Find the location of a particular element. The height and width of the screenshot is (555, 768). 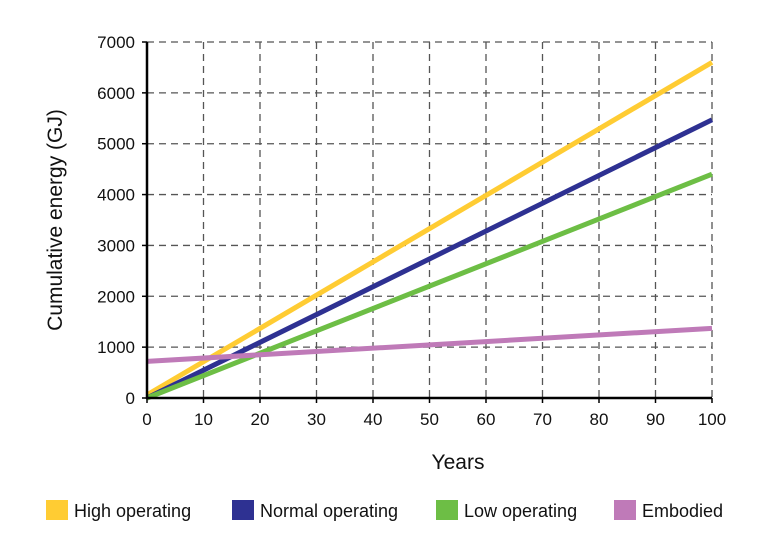

x-tick-label: 90 is located at coordinates (655, 419).